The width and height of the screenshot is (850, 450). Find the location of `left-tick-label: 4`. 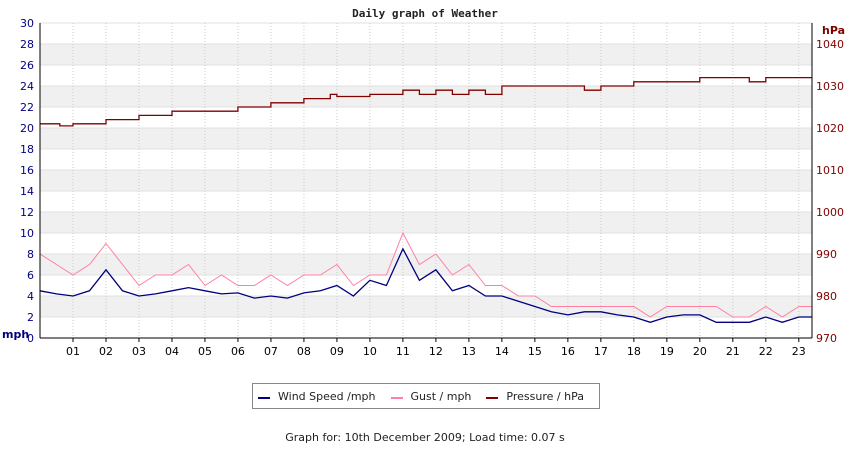

left-tick-label: 4 is located at coordinates (30, 296).